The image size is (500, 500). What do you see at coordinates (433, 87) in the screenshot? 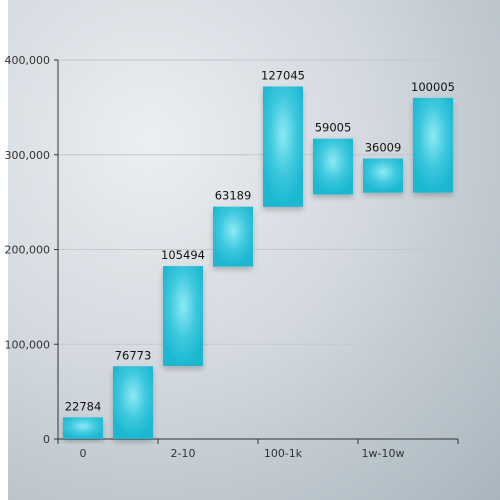
I see `bar-data-label: 100005` at bounding box center [433, 87].